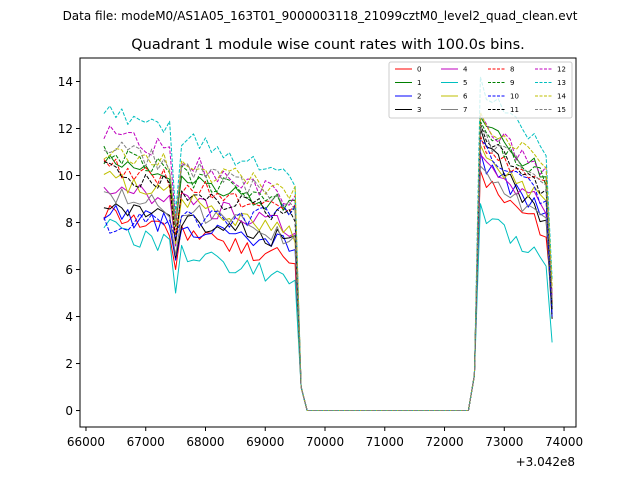  Describe the element at coordinates (512, 70) in the screenshot. I see `legend-label-8: 8` at that location.